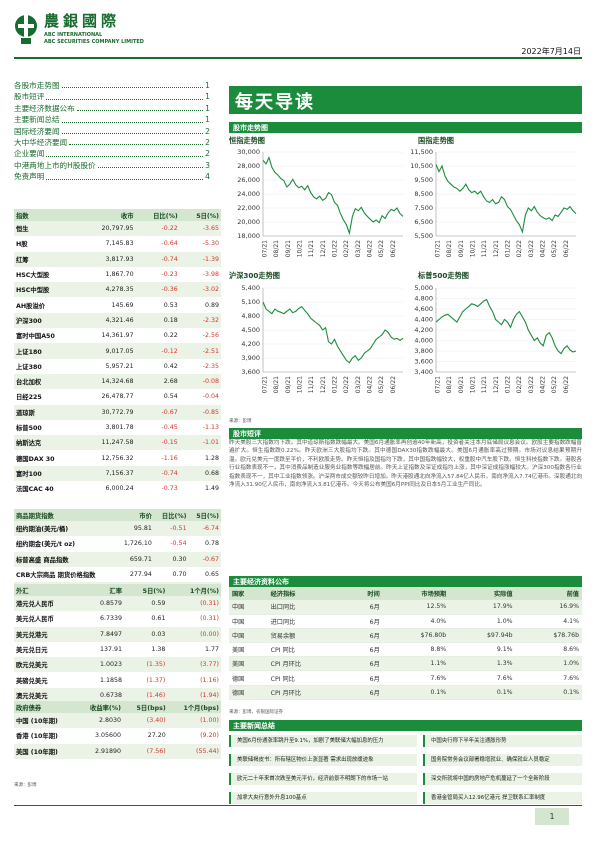  Describe the element at coordinates (209, 680) in the screenshot. I see `table-cell: (1.16)` at that location.